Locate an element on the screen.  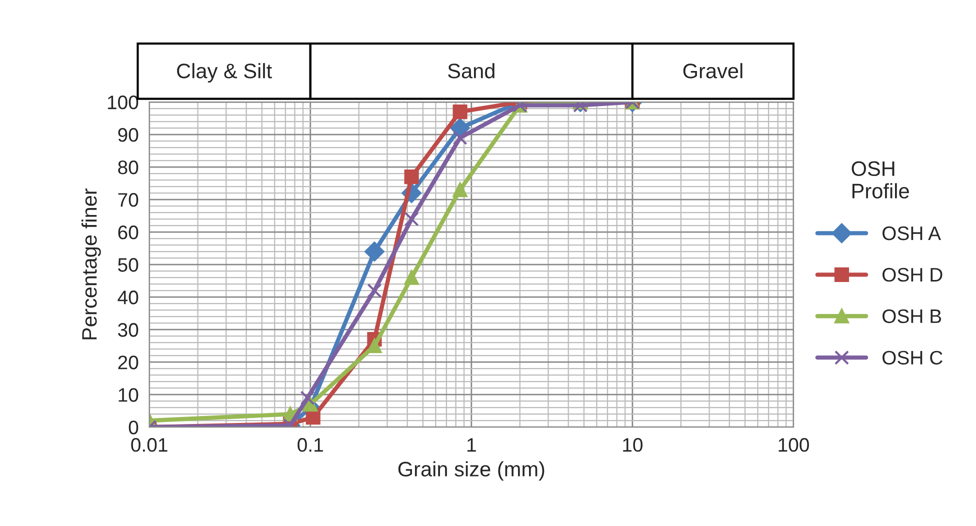
y-tick-label: 100 is located at coordinates (123, 103).